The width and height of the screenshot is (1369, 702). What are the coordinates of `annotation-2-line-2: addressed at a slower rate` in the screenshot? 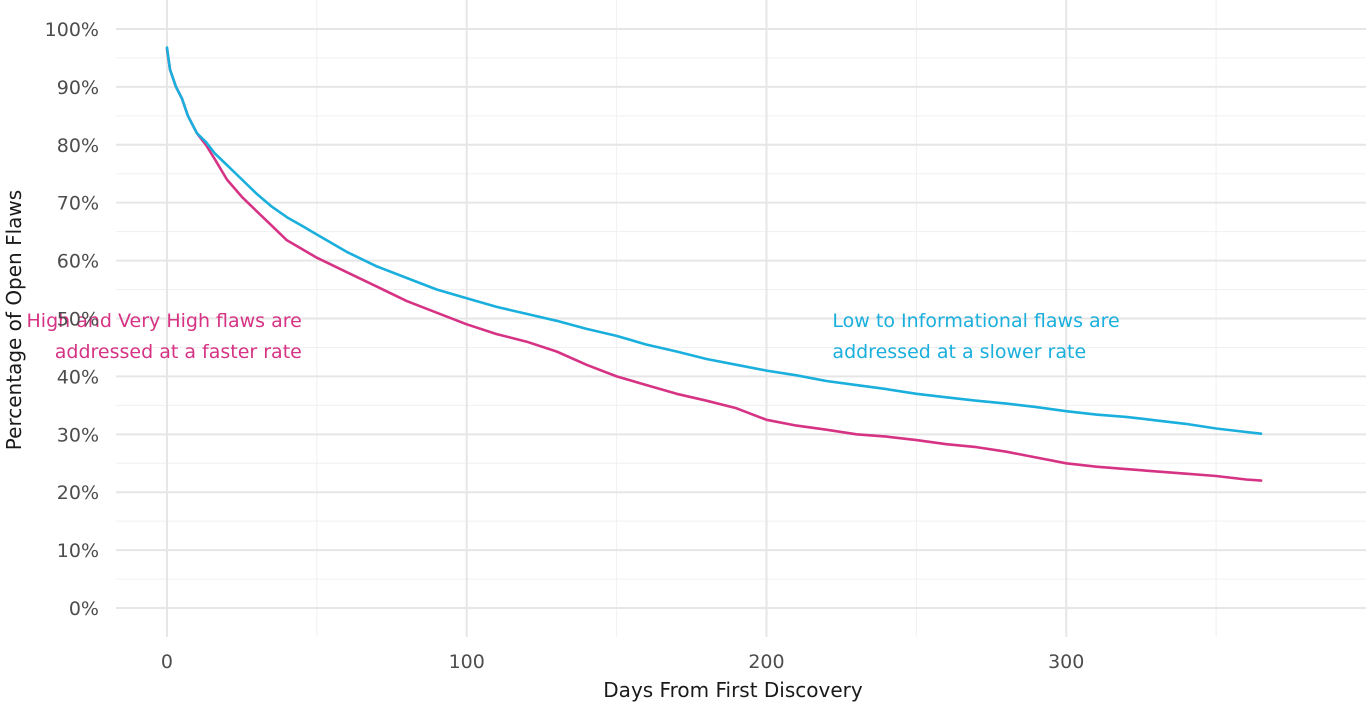 It's located at (959, 352).